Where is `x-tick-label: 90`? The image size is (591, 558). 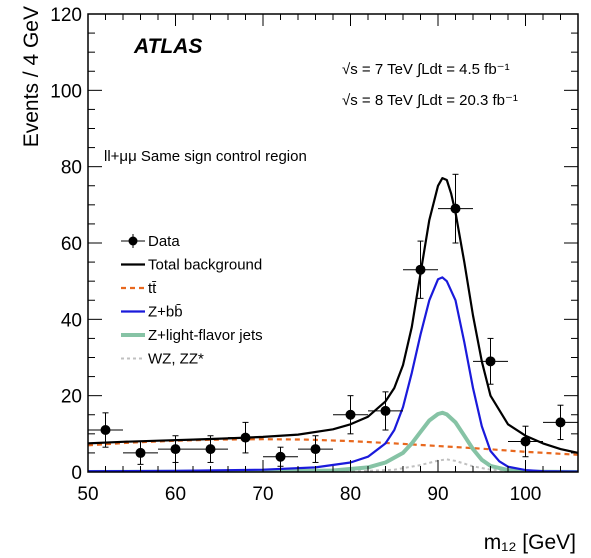 x-tick-label: 90 is located at coordinates (437, 494).